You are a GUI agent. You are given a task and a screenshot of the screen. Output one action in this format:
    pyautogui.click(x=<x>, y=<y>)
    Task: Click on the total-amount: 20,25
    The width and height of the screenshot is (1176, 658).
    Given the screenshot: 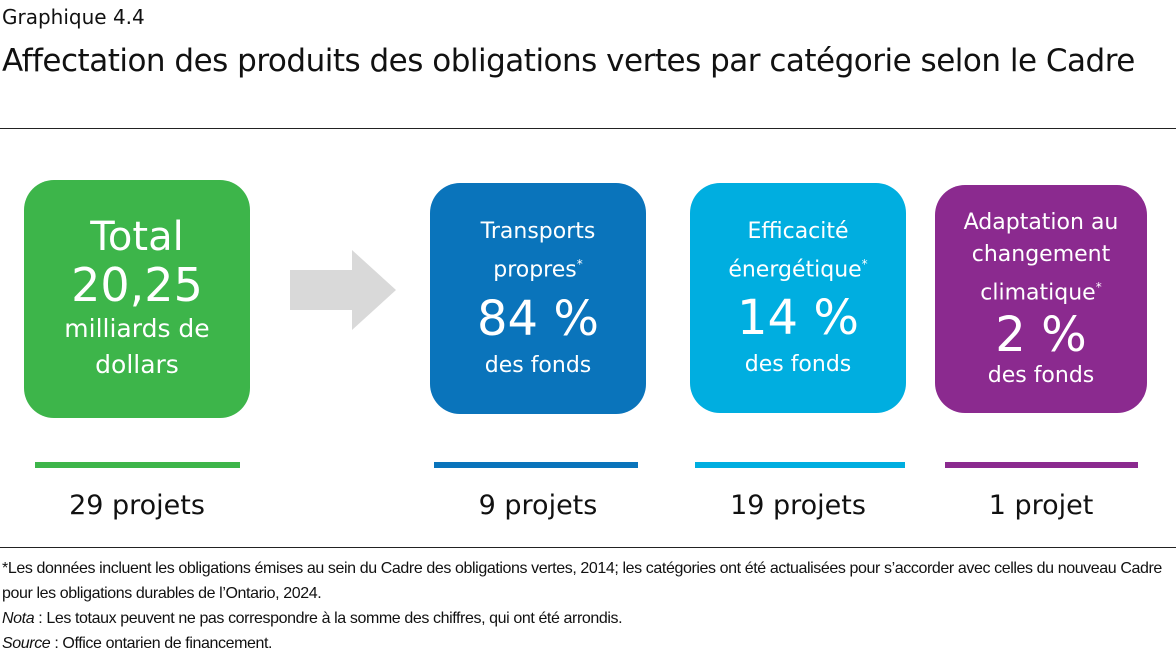 What is the action you would take?
    pyautogui.click(x=137, y=285)
    